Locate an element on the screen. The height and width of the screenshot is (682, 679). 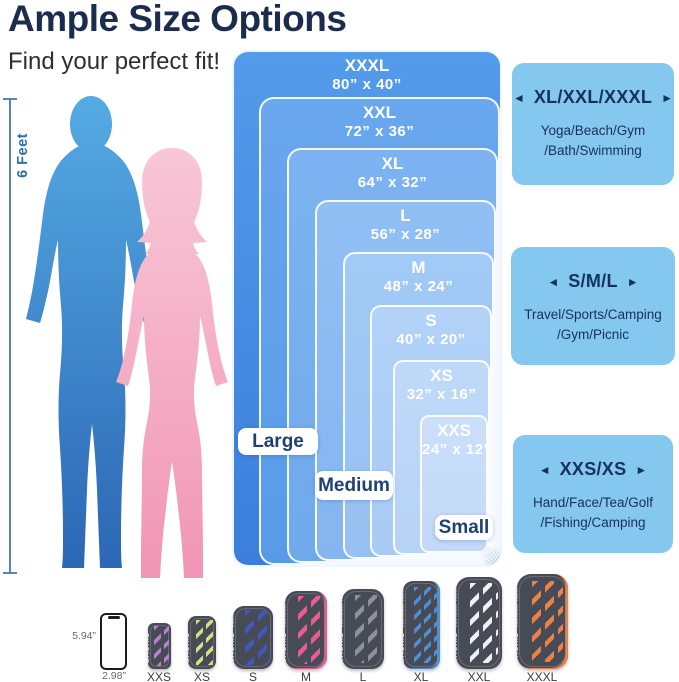
phone-notch-icon is located at coordinates (113, 617).